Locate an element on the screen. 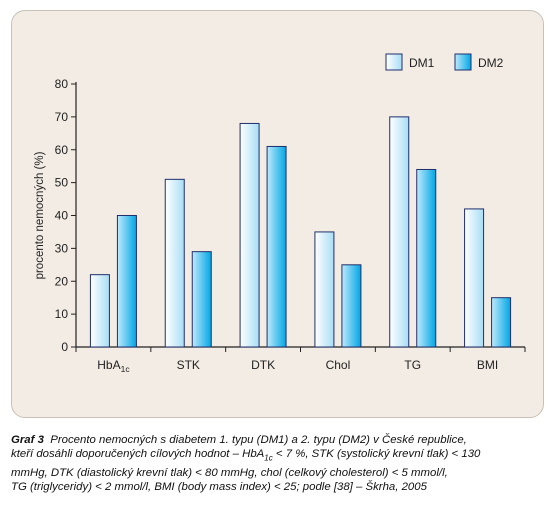 The height and width of the screenshot is (514, 558). bar-dm2-tg is located at coordinates (426, 258).